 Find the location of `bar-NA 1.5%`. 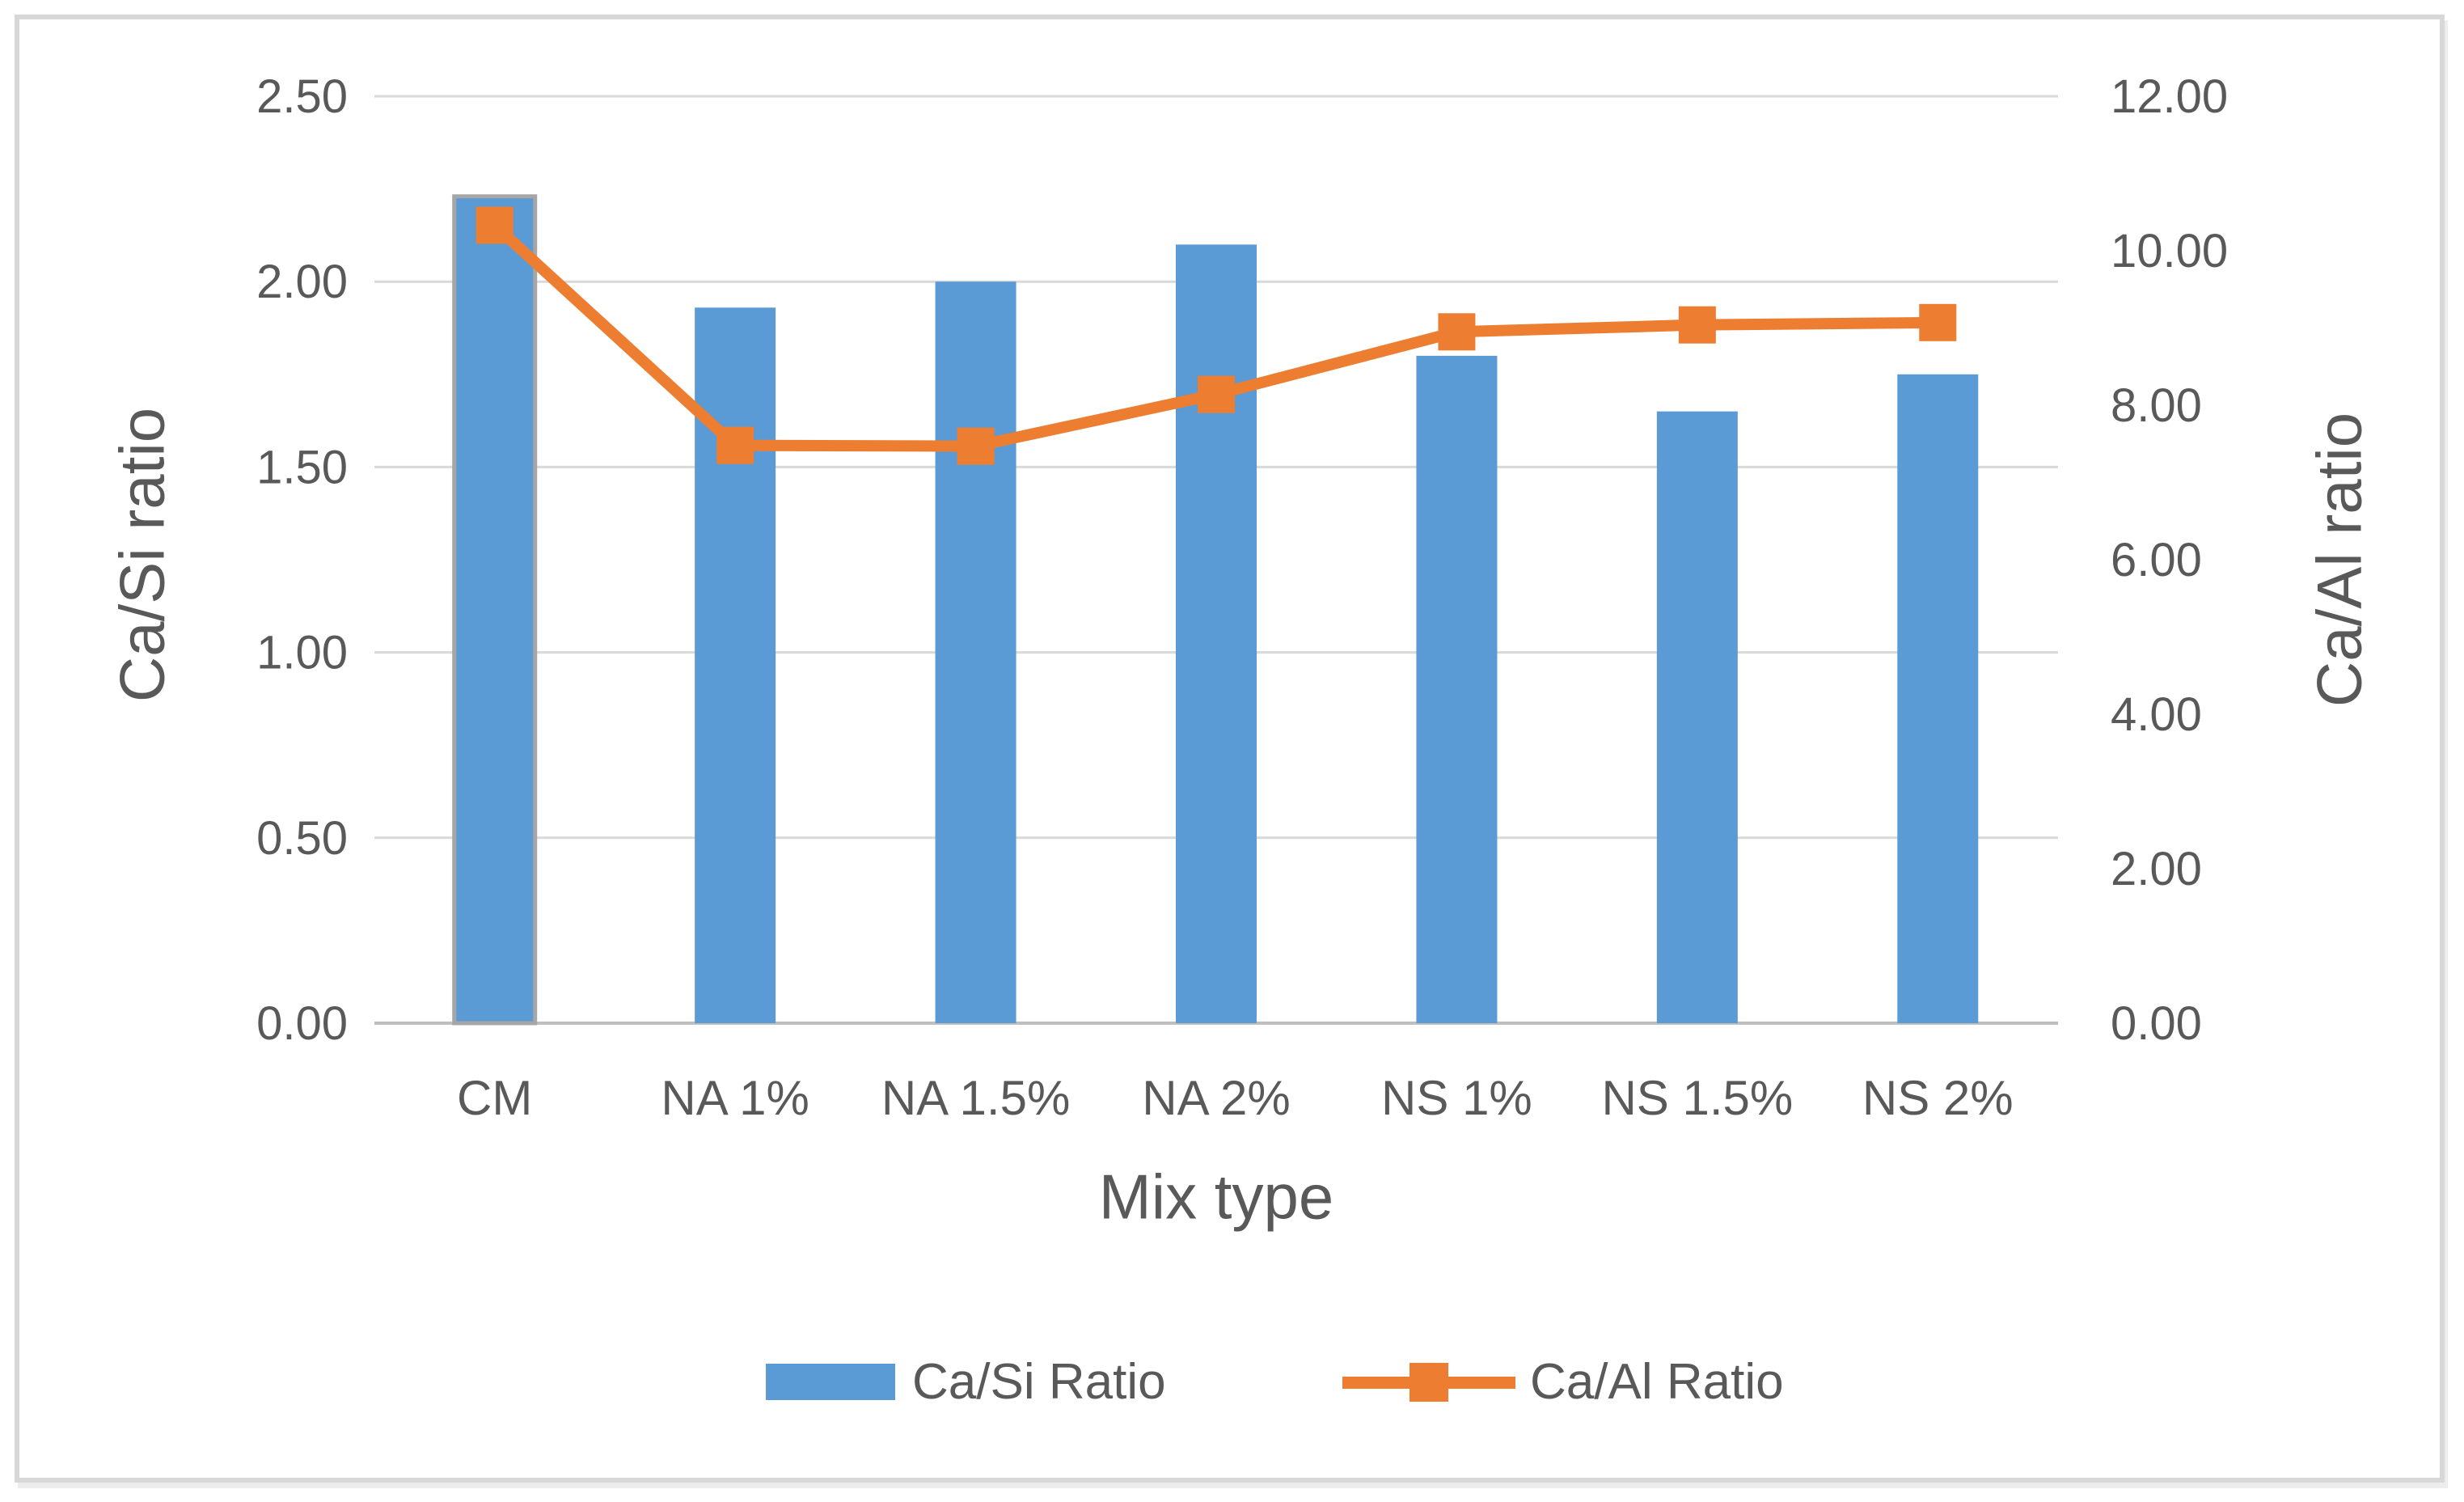

bar-NA 1.5% is located at coordinates (975, 652).